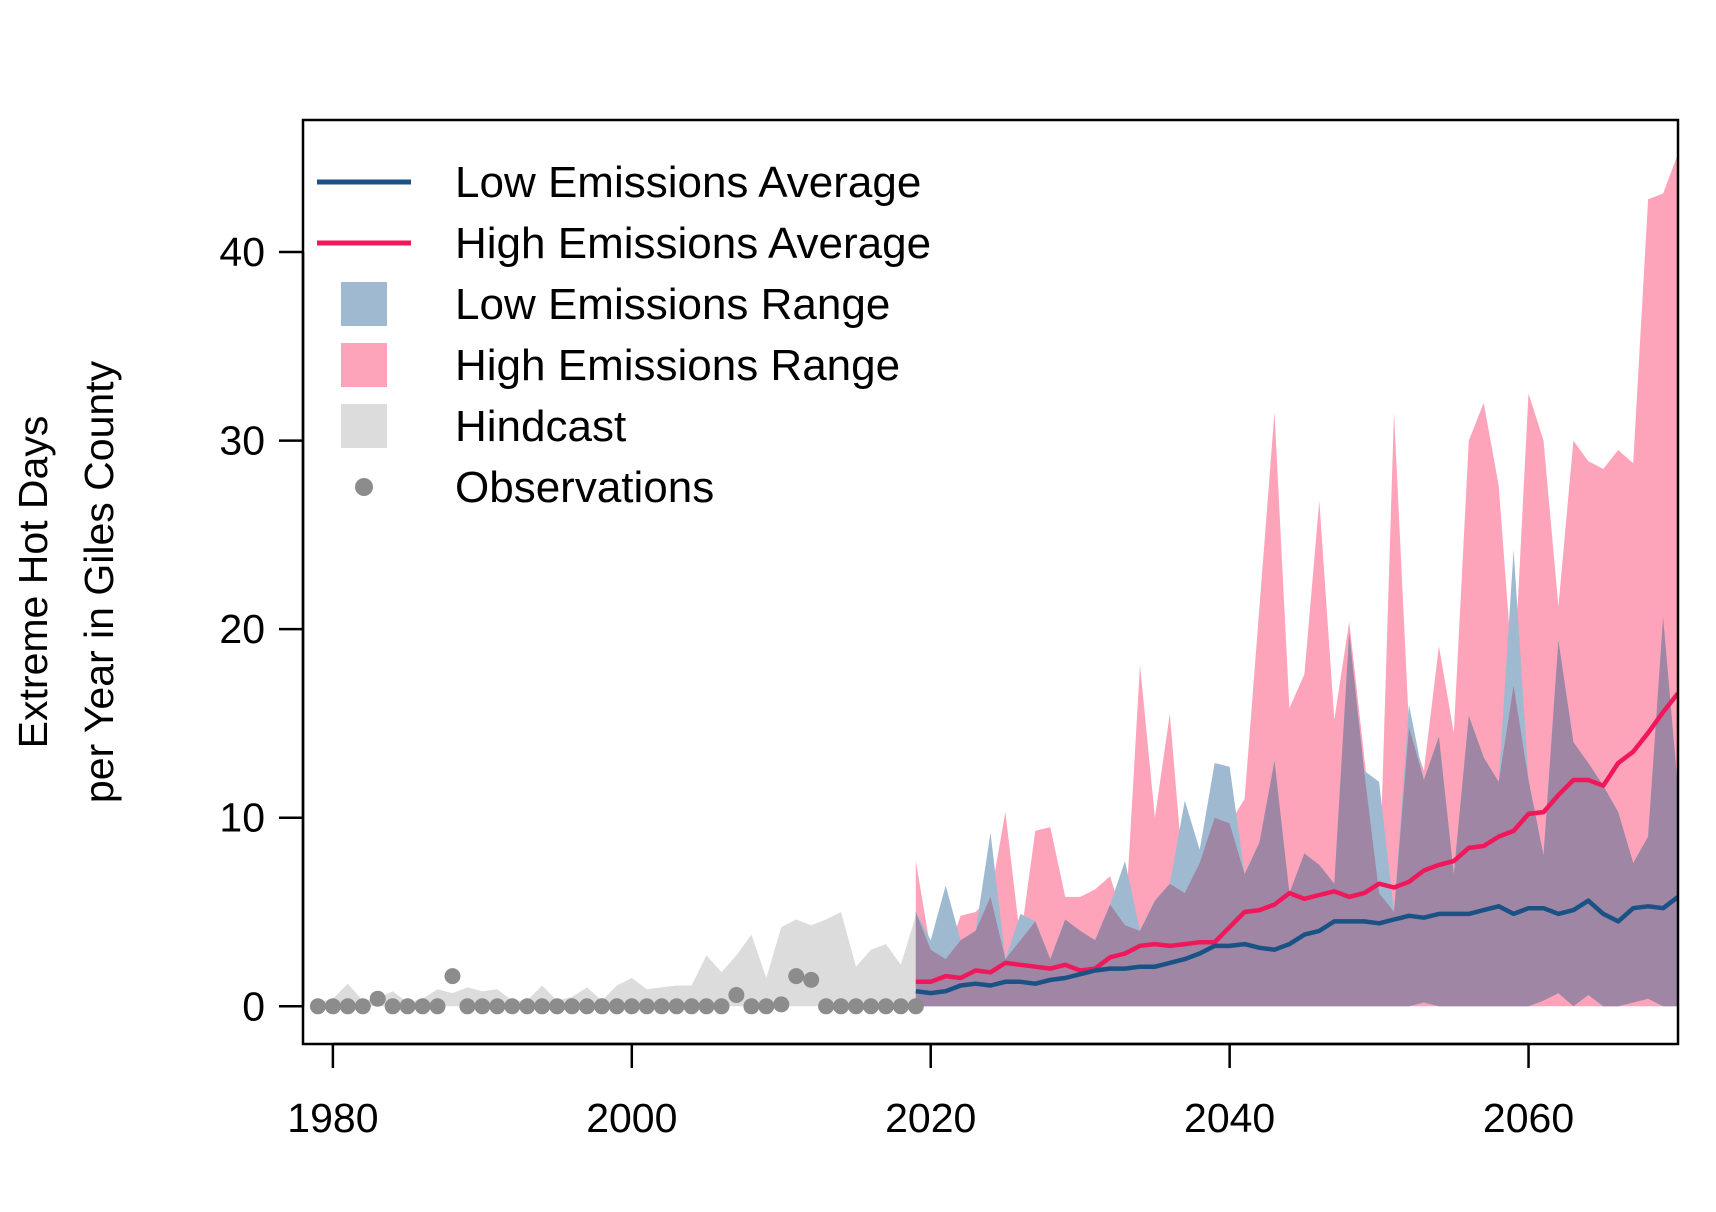  What do you see at coordinates (930, 1091) in the screenshot?
I see `x-axis: 1980 2000 2020 2040 2060` at bounding box center [930, 1091].